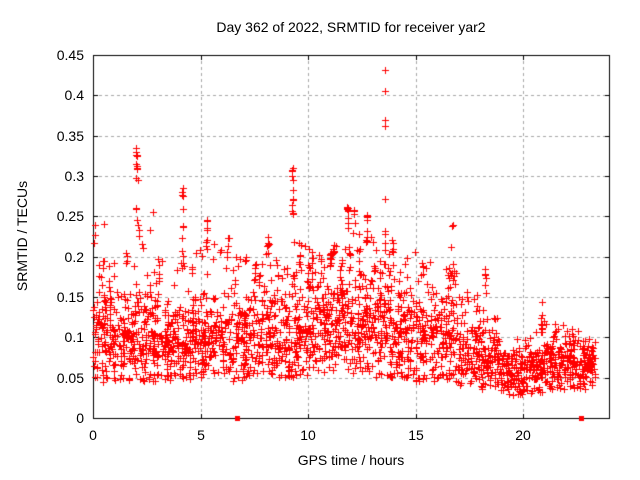 The width and height of the screenshot is (640, 480). I want to click on y-tick-label: 0.25, so click(70, 216).